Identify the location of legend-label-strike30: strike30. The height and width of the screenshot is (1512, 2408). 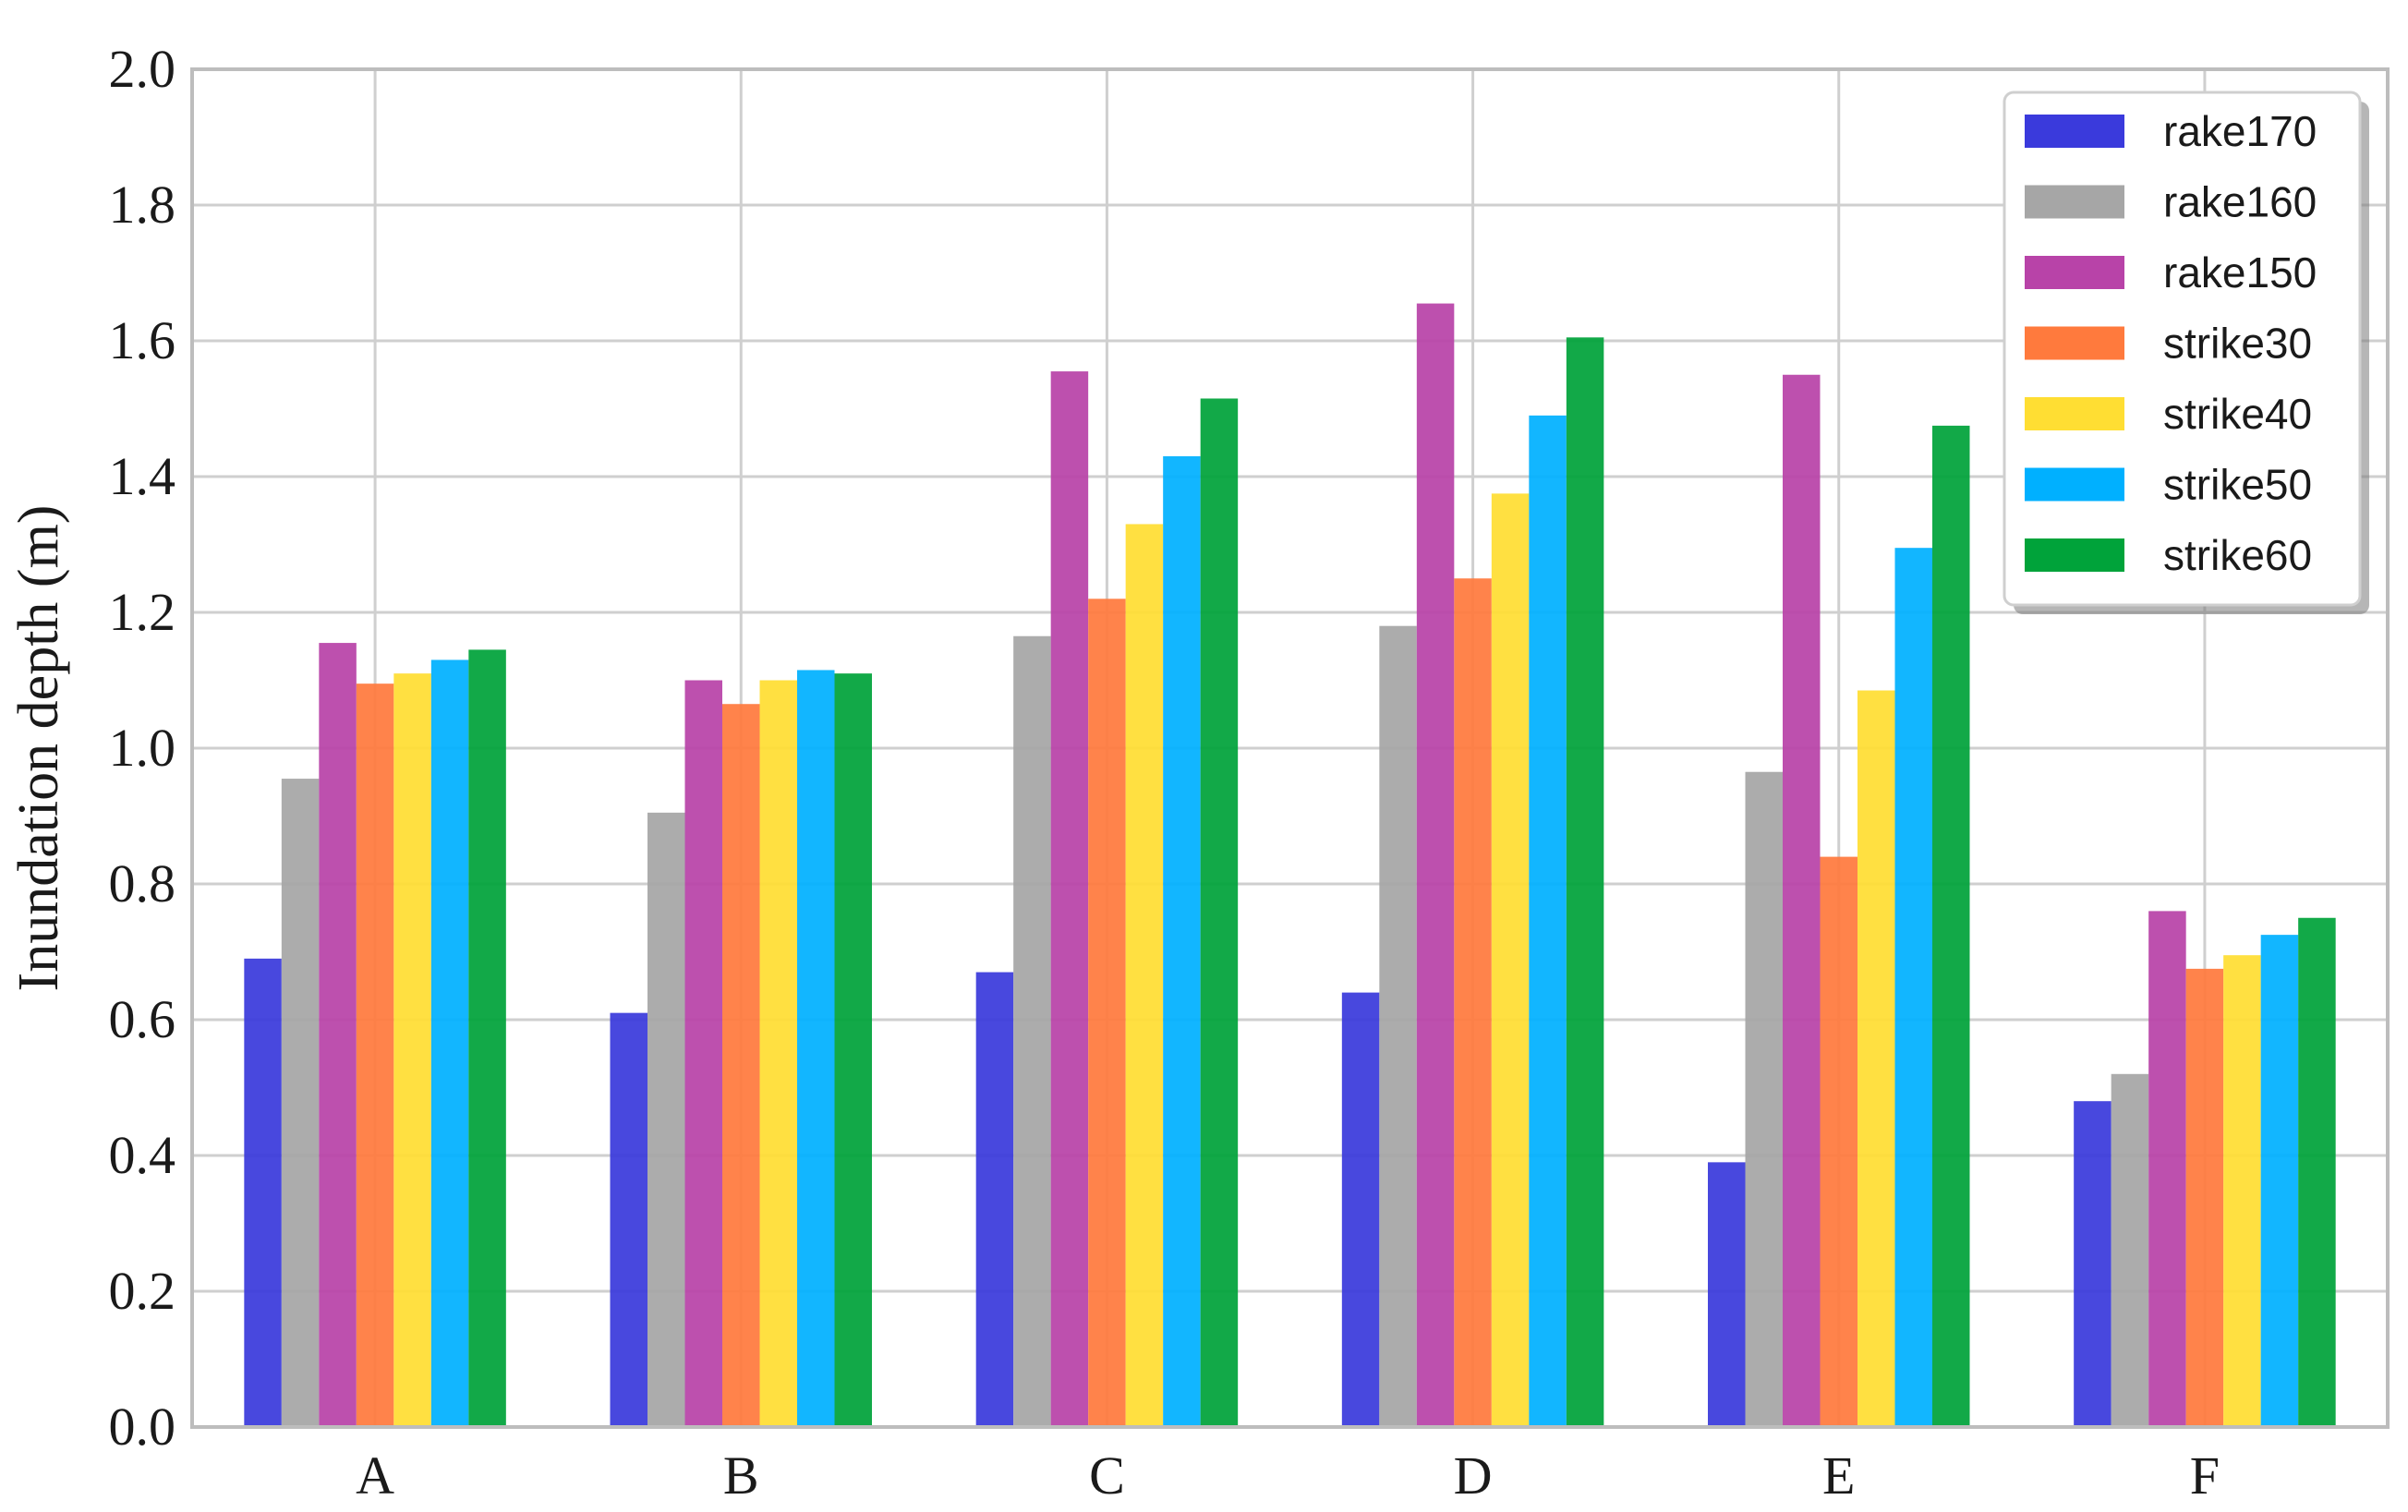
(2237, 344).